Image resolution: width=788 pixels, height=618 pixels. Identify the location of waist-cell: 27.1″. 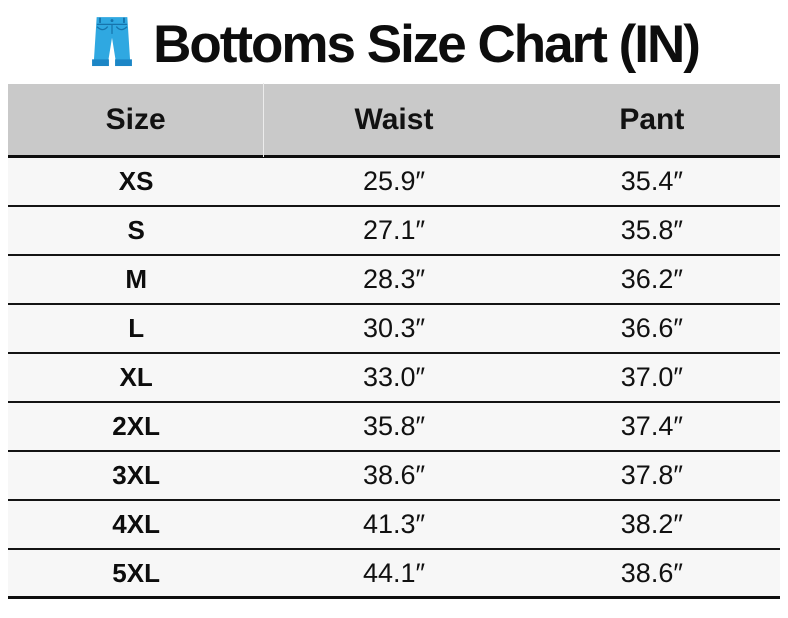
(394, 230).